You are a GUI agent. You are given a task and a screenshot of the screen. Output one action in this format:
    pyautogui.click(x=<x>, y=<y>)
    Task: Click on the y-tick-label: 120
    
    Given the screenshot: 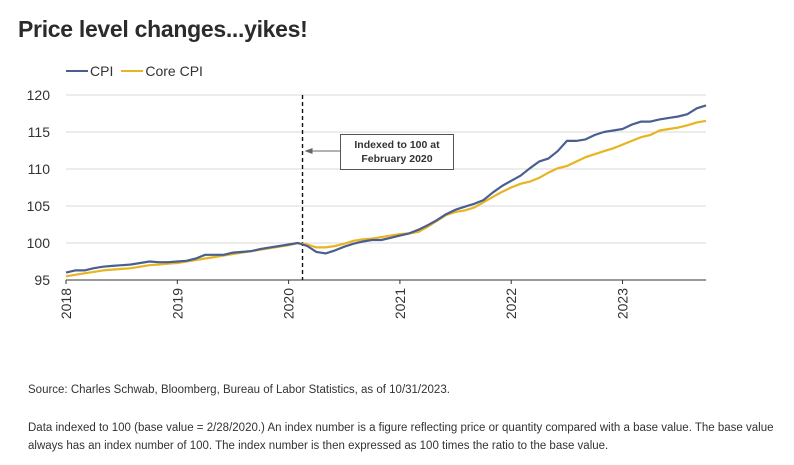 What is the action you would take?
    pyautogui.click(x=39, y=95)
    